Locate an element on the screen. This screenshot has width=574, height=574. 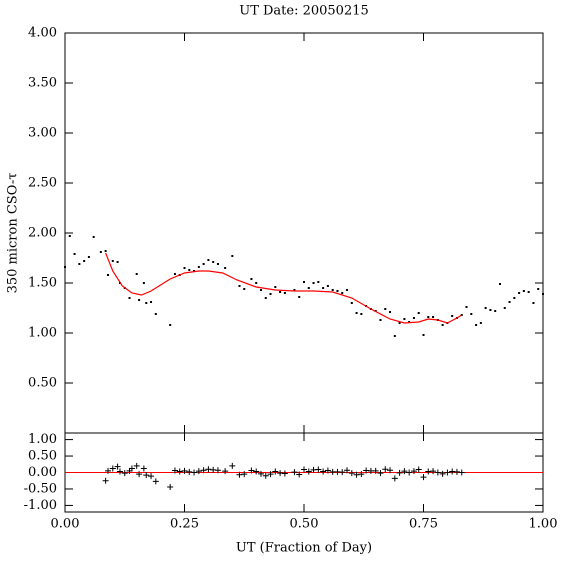
y-tick-label: 2.50 is located at coordinates (42, 183).